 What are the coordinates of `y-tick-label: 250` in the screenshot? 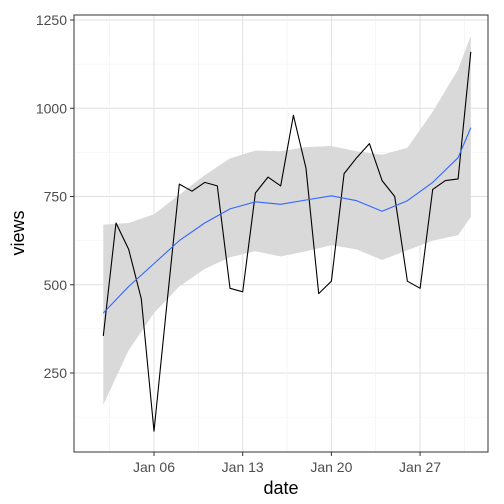 It's located at (56, 373).